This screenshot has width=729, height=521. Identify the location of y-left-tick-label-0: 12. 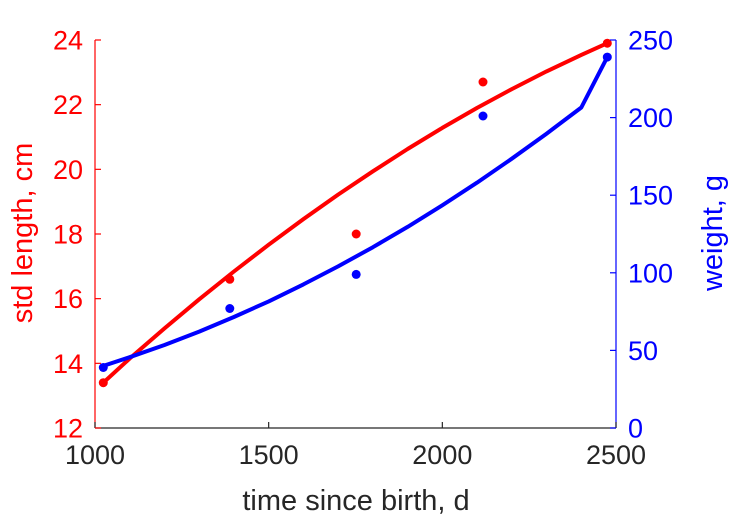
(68, 429).